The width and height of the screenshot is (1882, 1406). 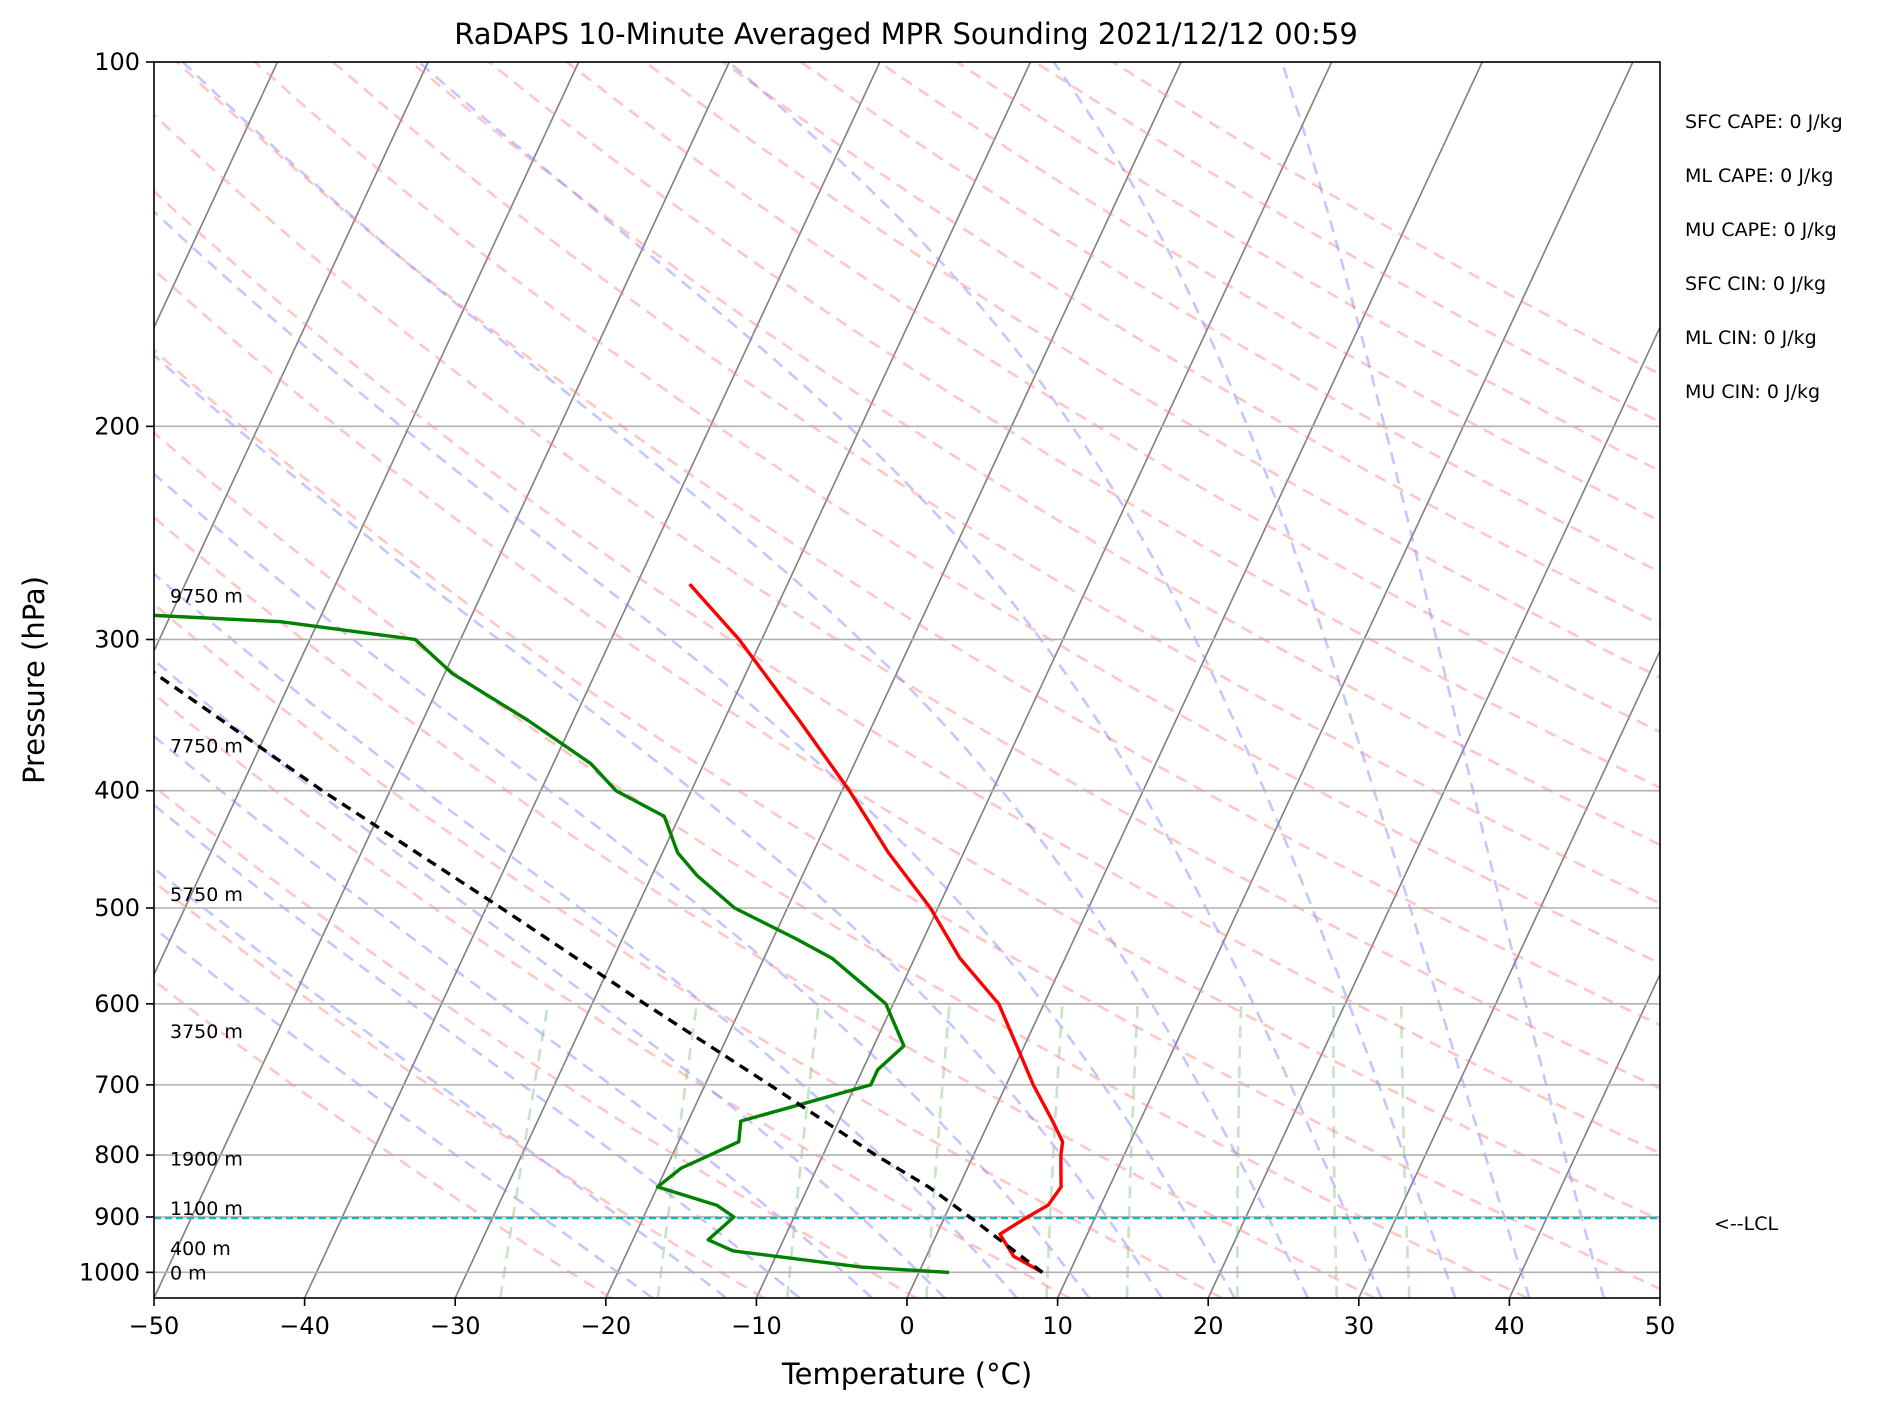 I want to click on y-tick-label: 200, so click(x=117, y=426).